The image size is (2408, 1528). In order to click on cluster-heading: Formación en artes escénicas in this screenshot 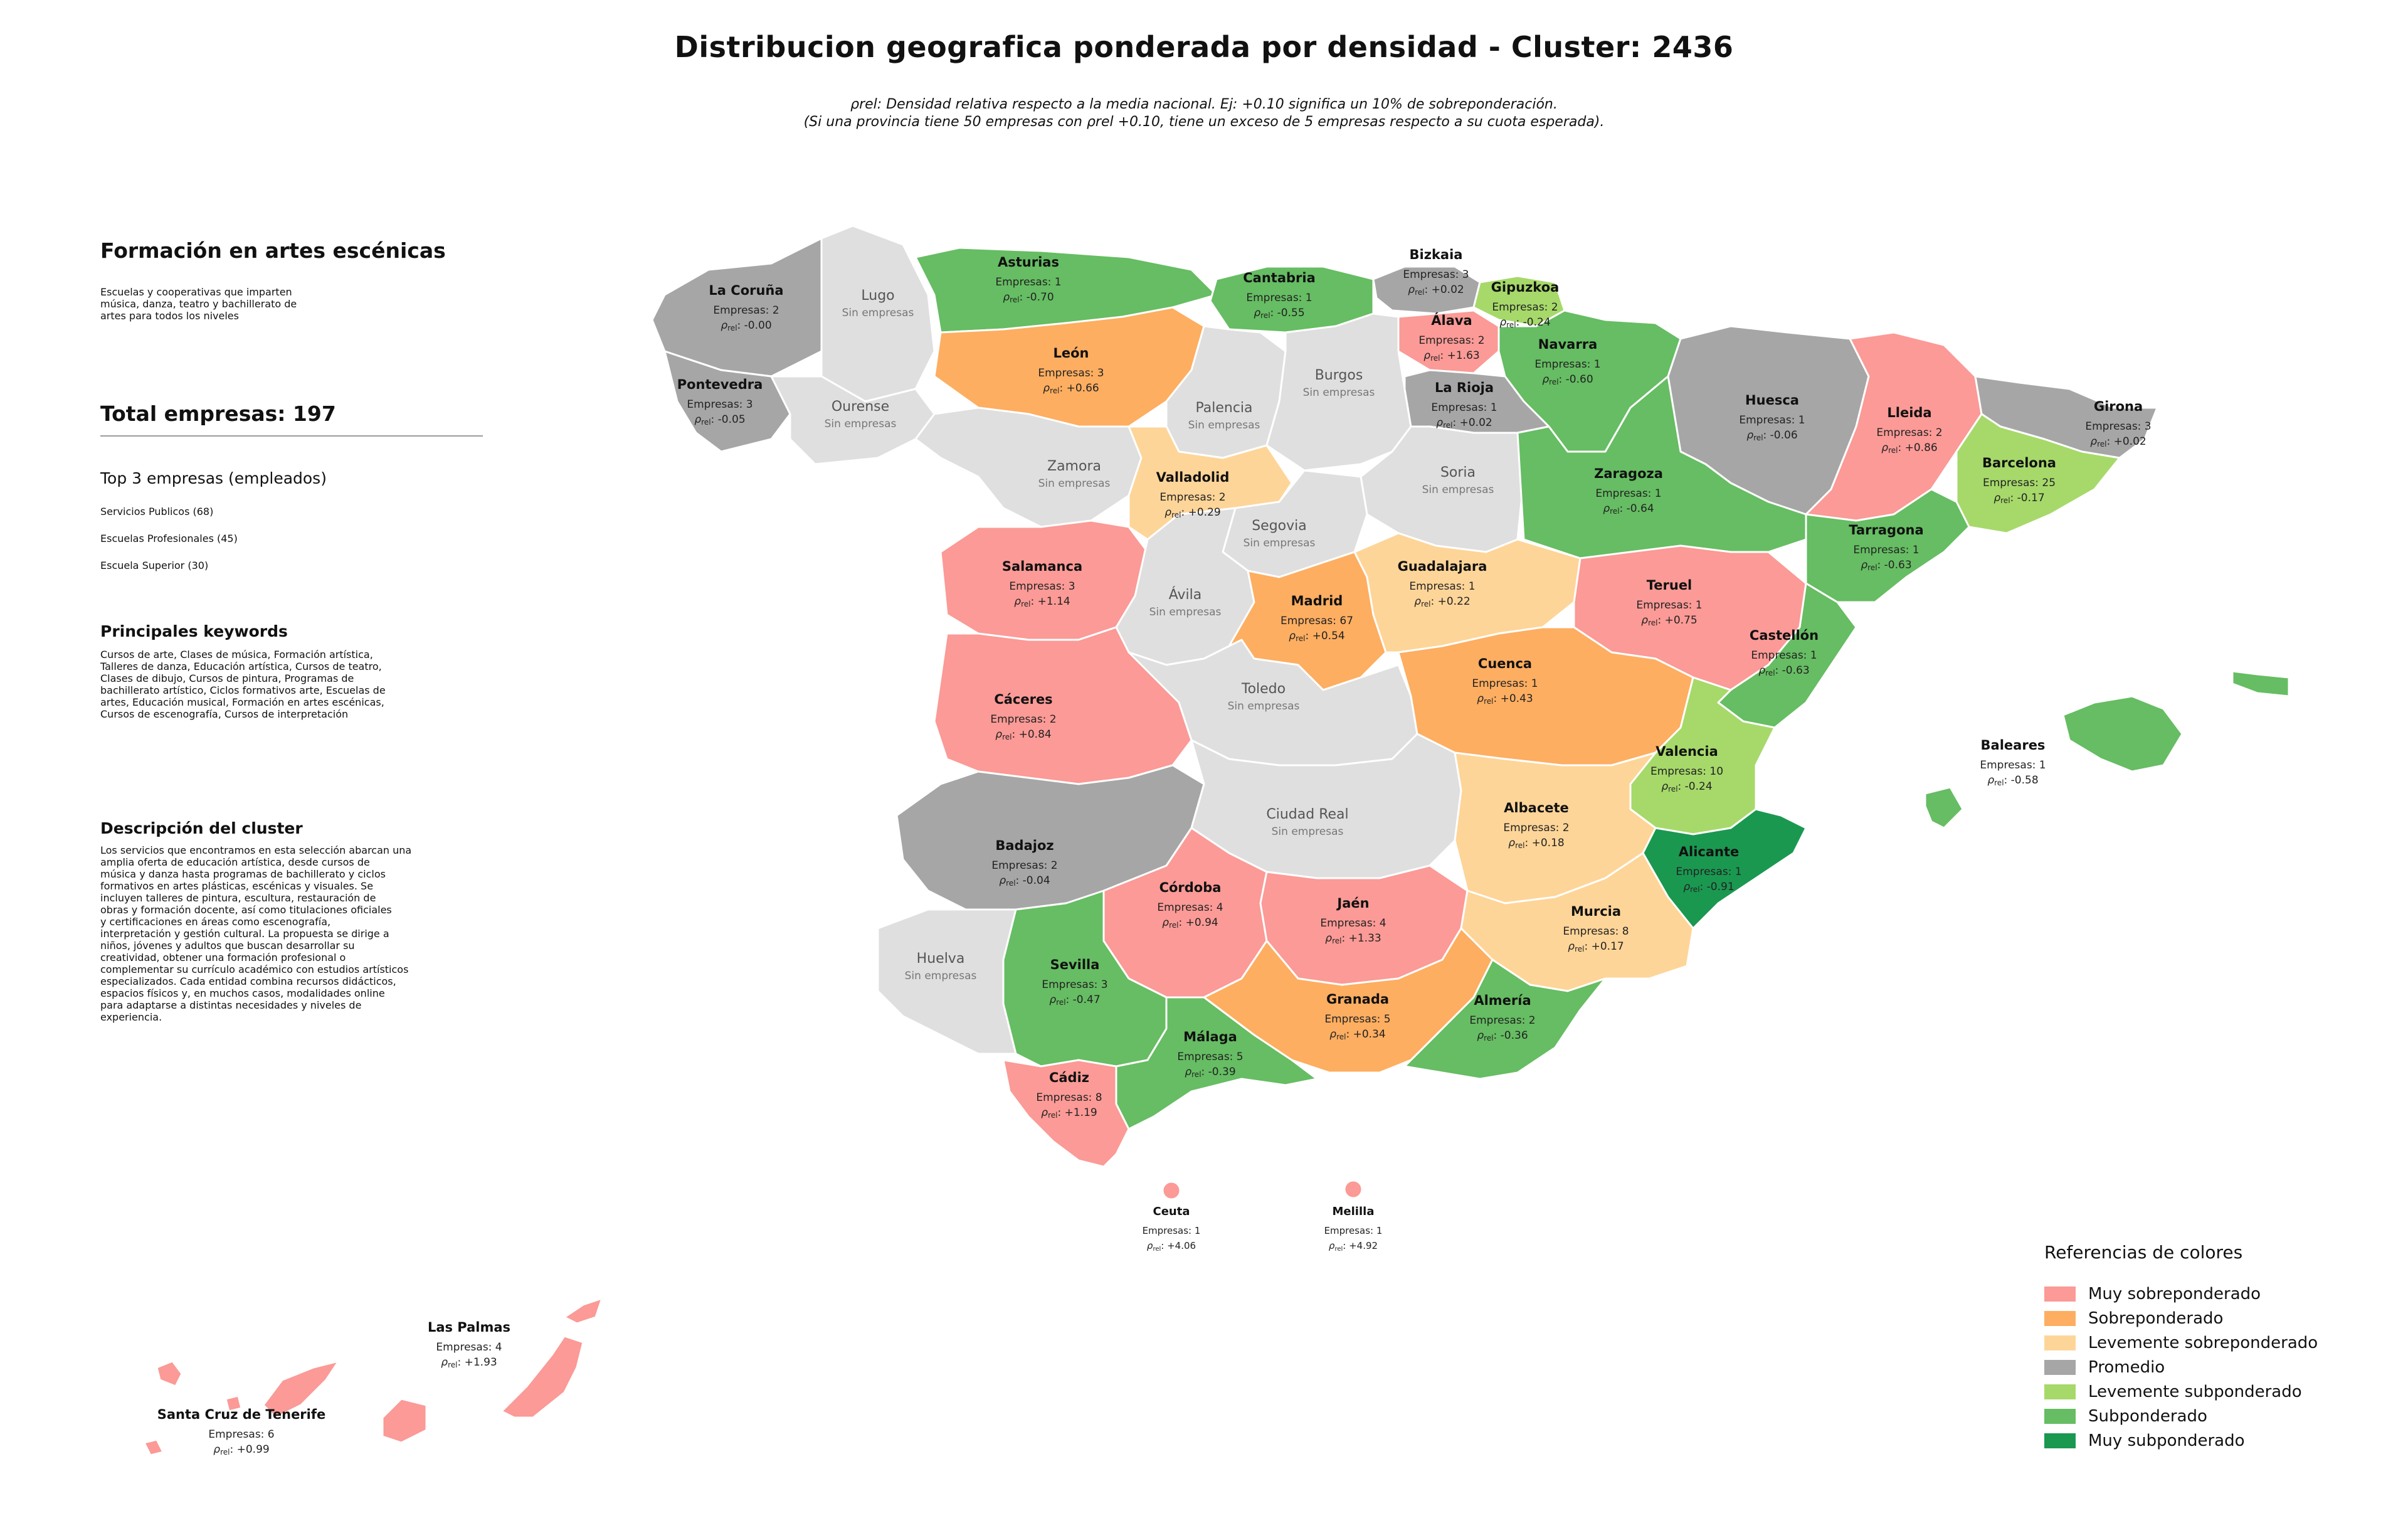, I will do `click(273, 251)`.